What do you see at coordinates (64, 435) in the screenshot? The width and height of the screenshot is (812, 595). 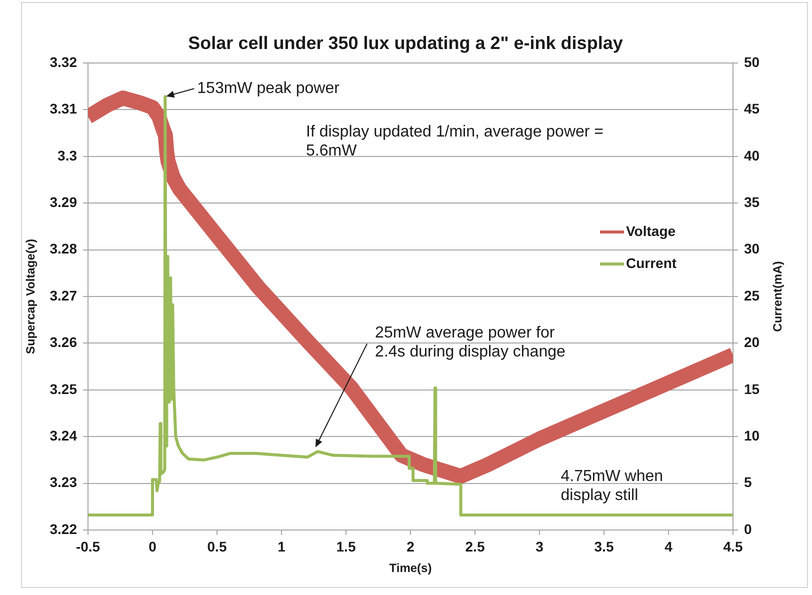 I see `y-tick-label: 3.24` at bounding box center [64, 435].